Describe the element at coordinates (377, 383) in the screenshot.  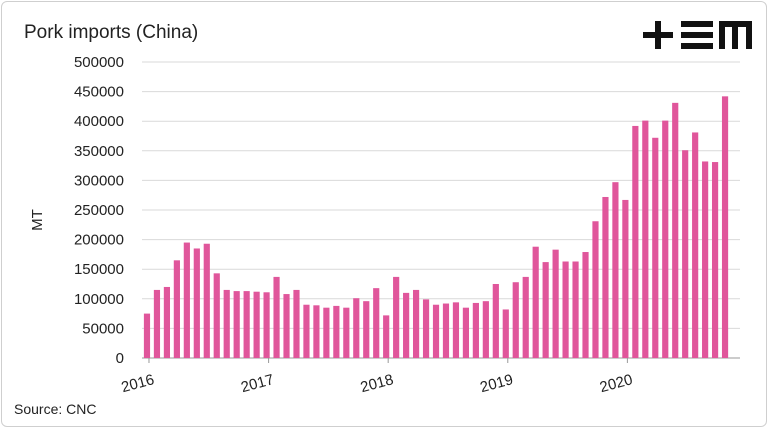
I see `x-tick-label: 2018` at that location.